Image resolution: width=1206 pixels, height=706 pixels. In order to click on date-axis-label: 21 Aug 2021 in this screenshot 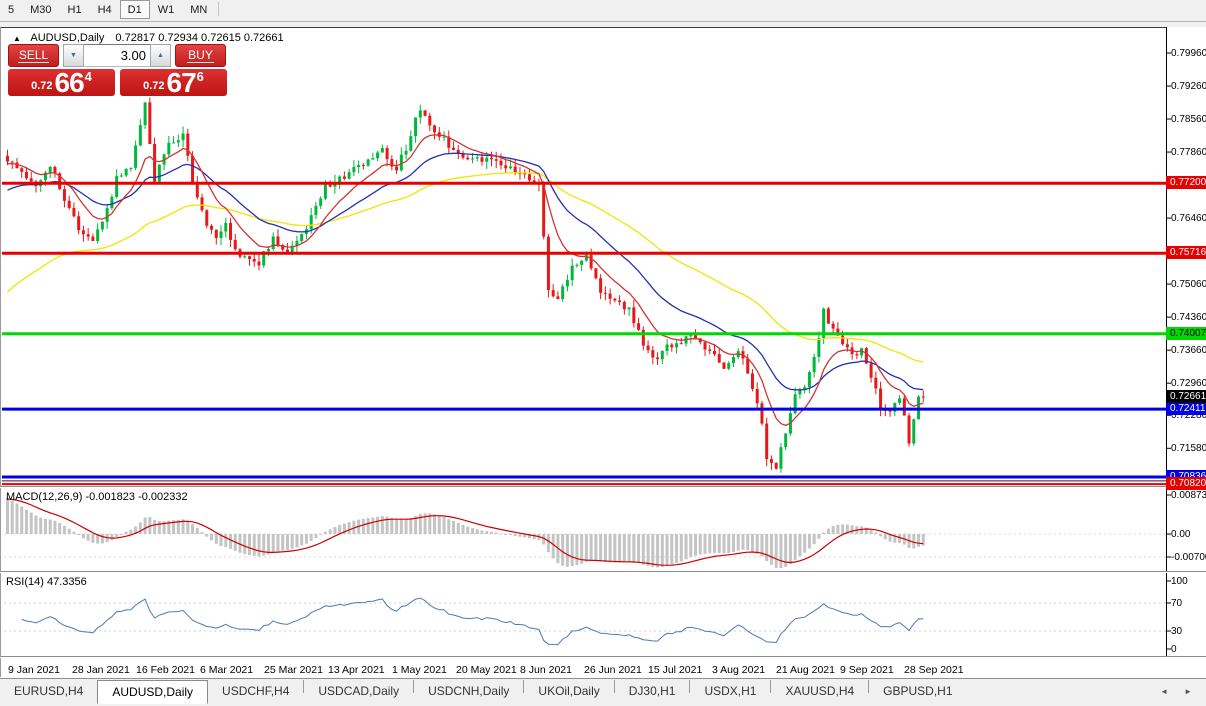, I will do `click(805, 670)`.